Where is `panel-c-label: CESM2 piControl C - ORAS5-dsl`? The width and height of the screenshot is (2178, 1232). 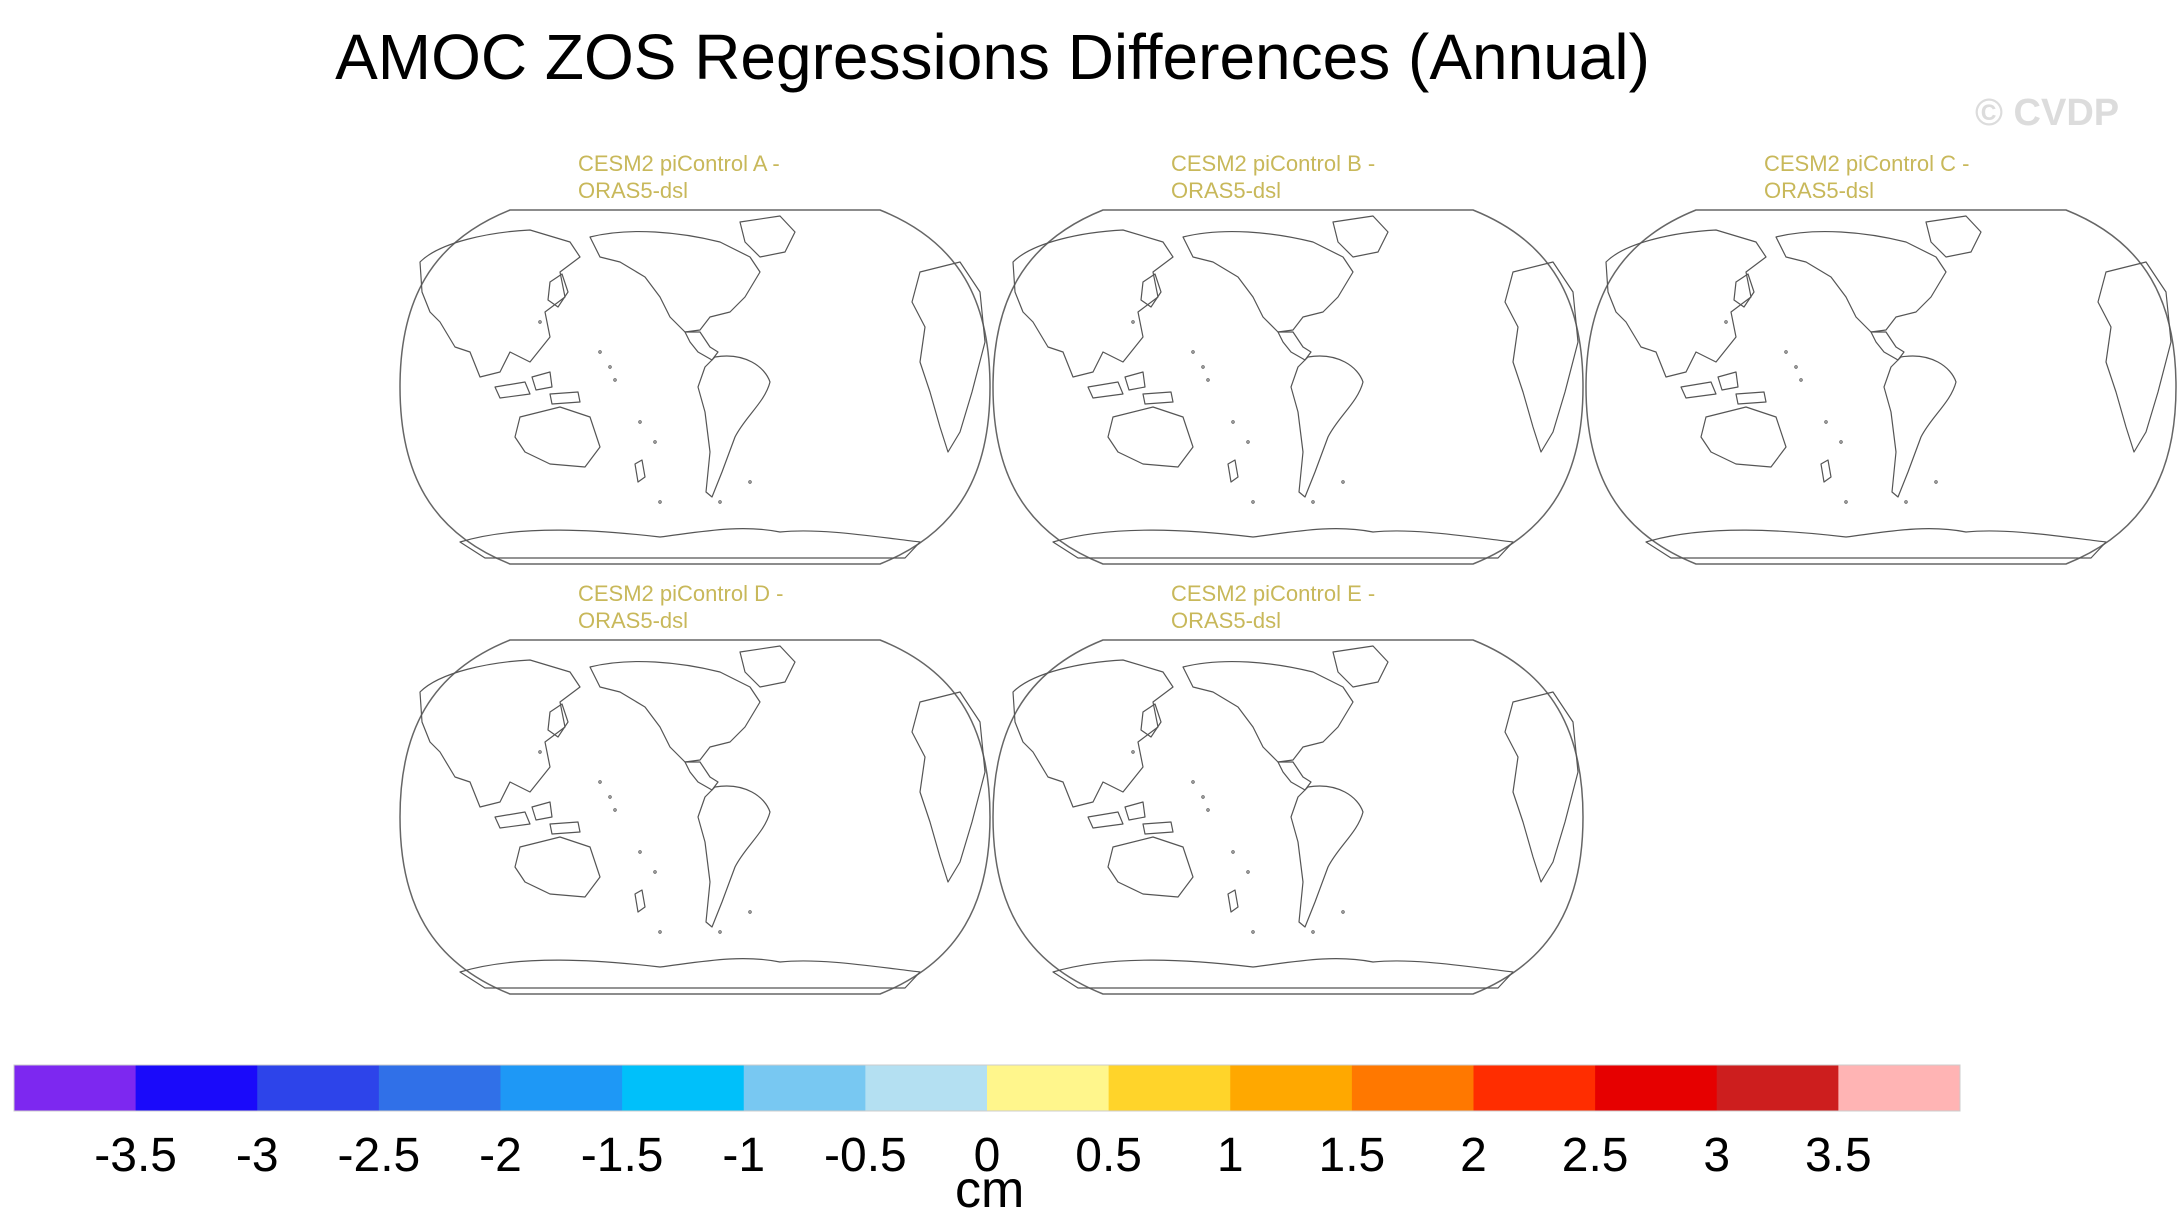 panel-c-label: CESM2 piControl C - ORAS5-dsl is located at coordinates (1867, 177).